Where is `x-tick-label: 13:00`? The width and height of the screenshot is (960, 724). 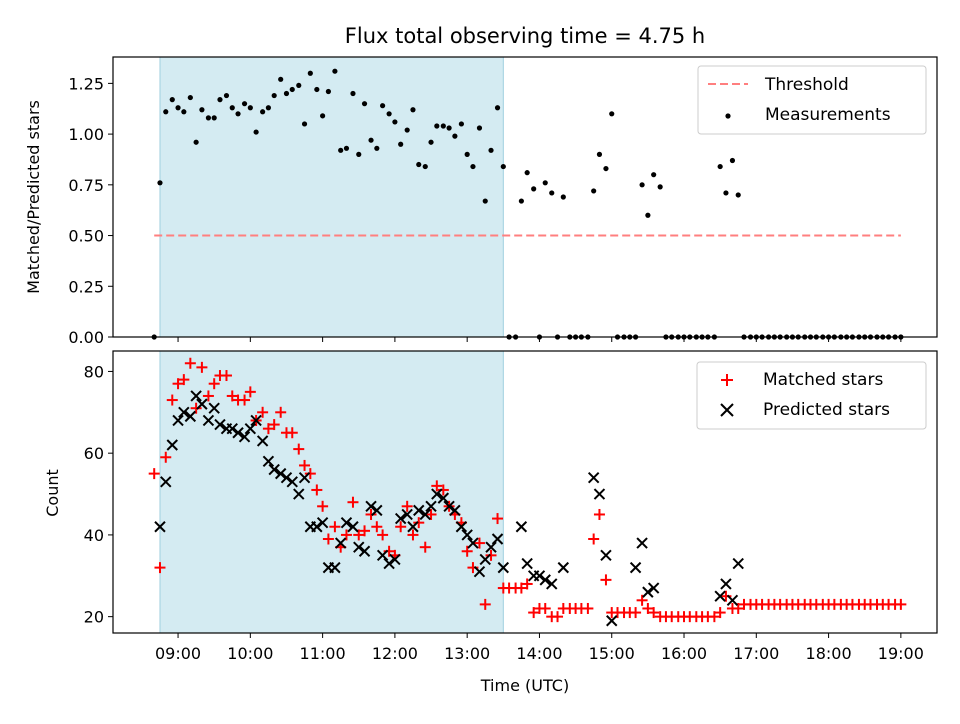 x-tick-label: 13:00 is located at coordinates (467, 653).